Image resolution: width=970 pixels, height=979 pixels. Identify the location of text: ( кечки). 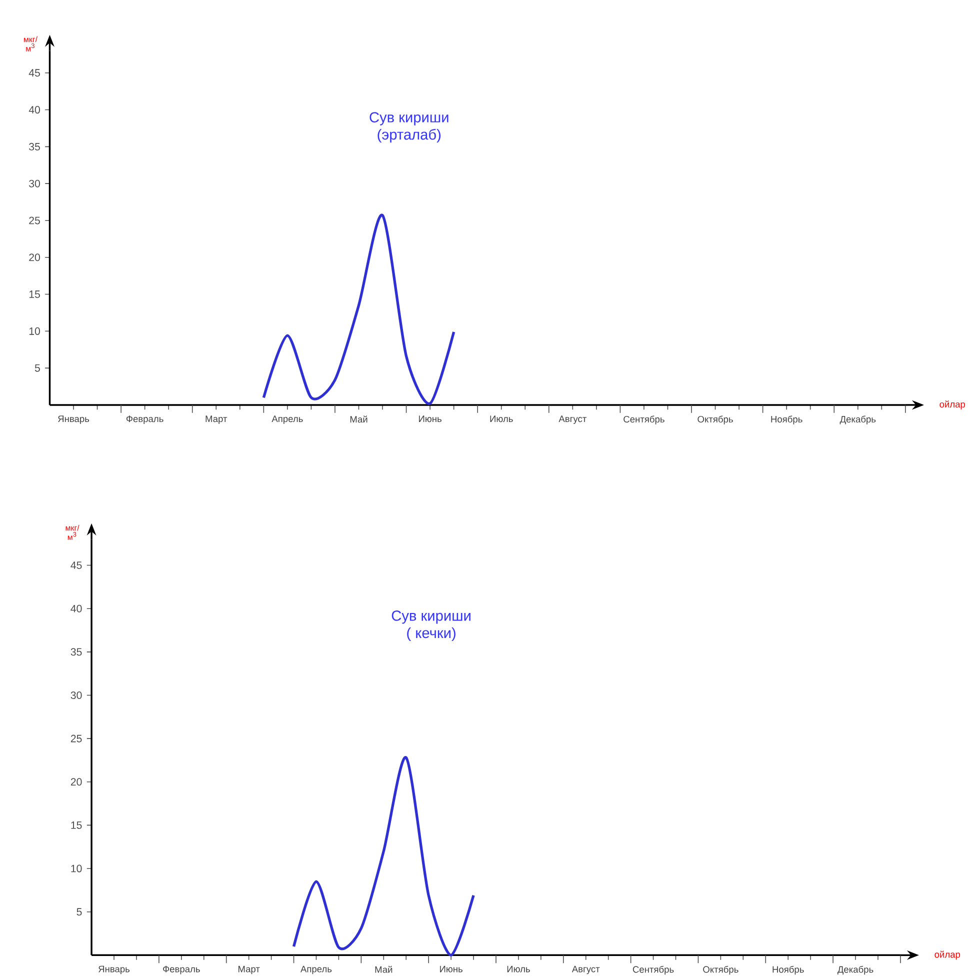
(431, 634).